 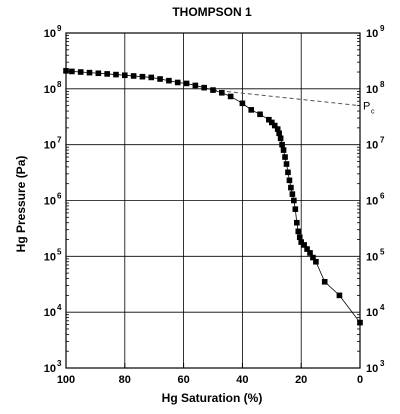 What do you see at coordinates (21, 204) in the screenshot?
I see `y-axis-label: Hg Pressure (Pa)` at bounding box center [21, 204].